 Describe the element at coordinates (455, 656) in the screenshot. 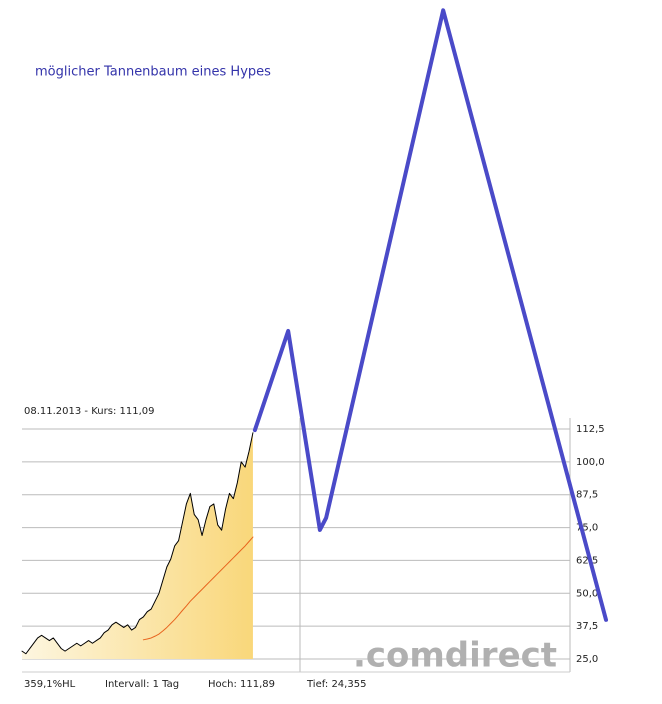

I see `watermark: .comdirect` at that location.